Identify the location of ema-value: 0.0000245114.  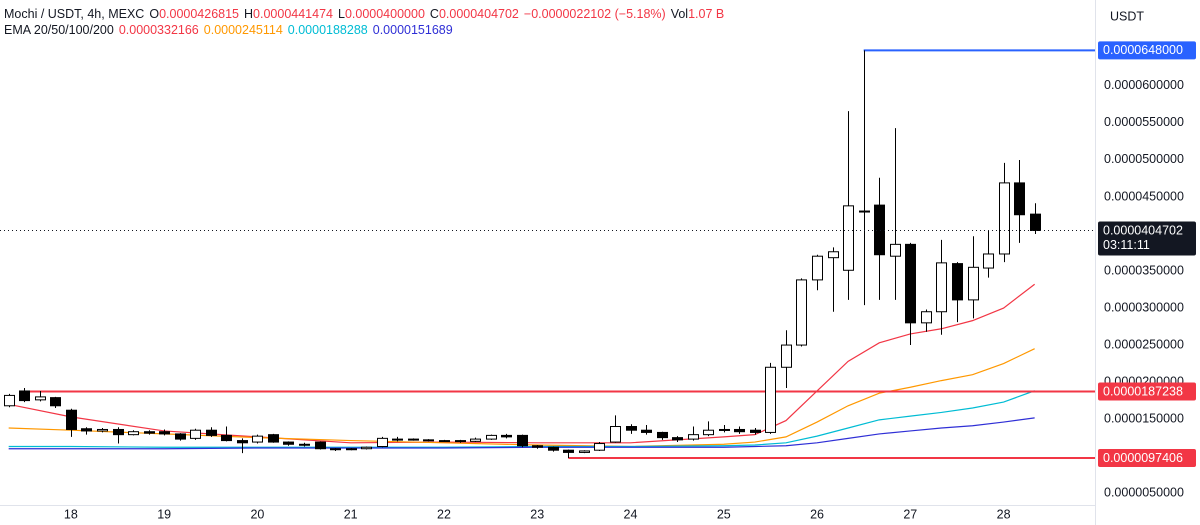
(243, 30).